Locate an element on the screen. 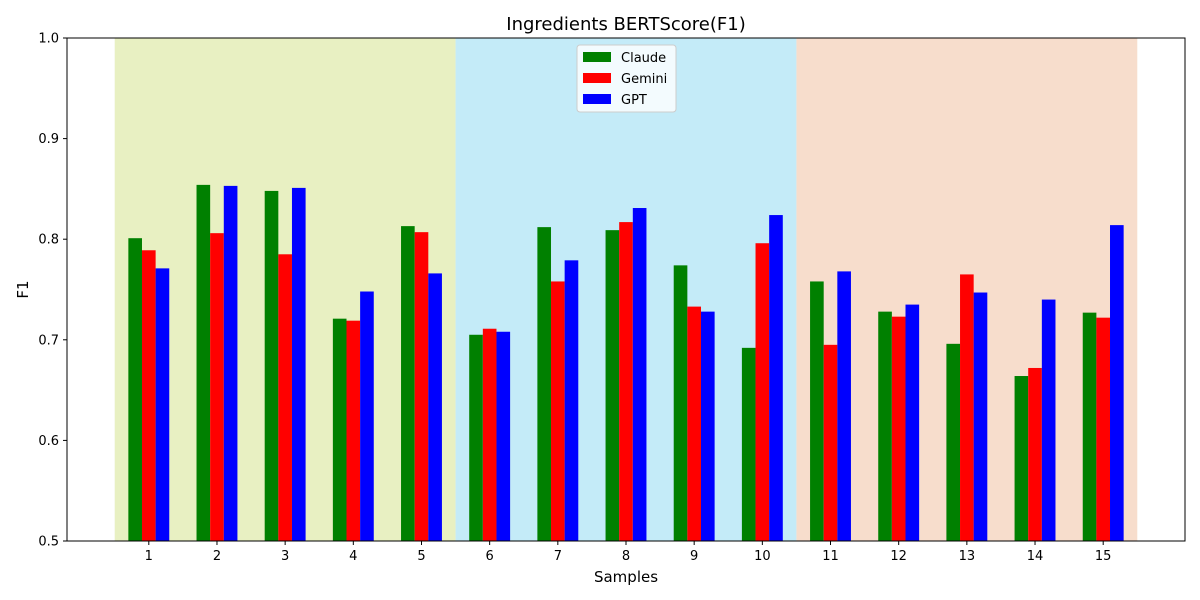  legend-label-claude: Claude is located at coordinates (643, 58).